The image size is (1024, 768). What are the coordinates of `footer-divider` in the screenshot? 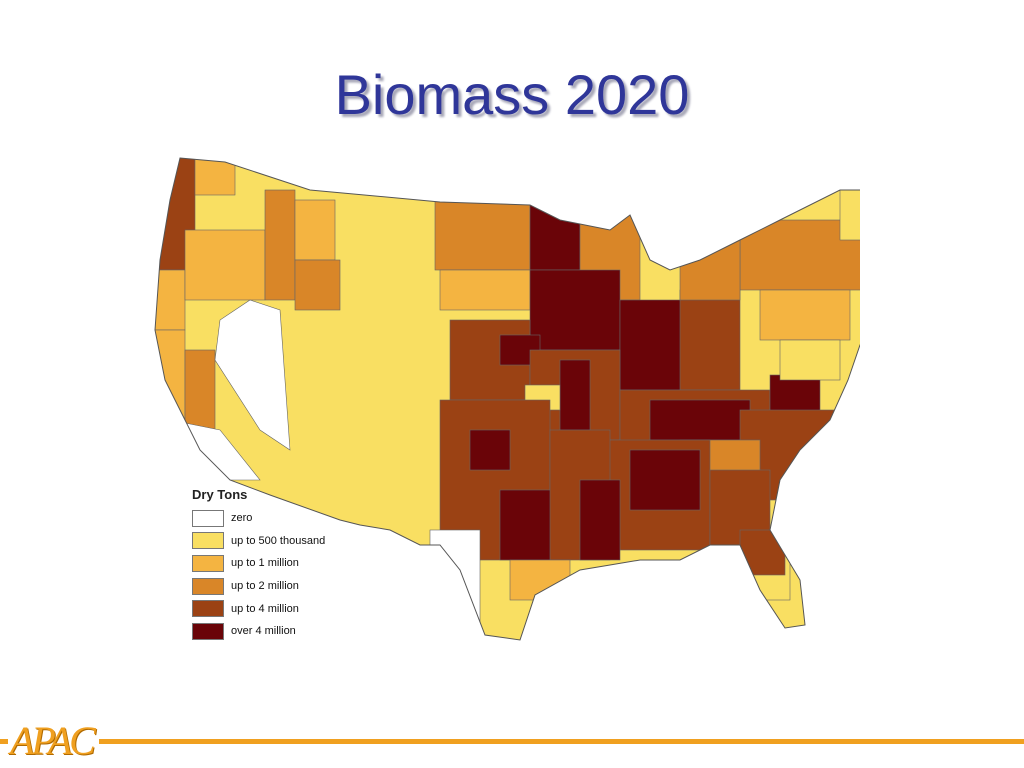 It's located at (512, 741).